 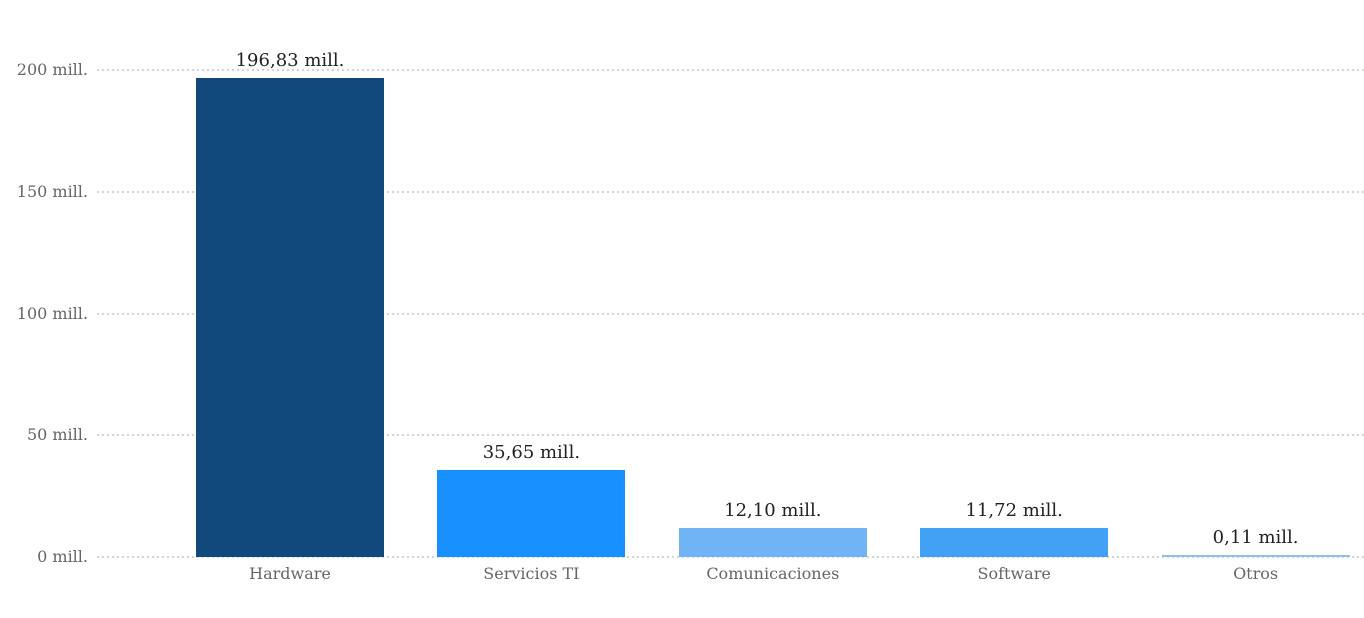 I want to click on bar-otros, so click(x=1255, y=556).